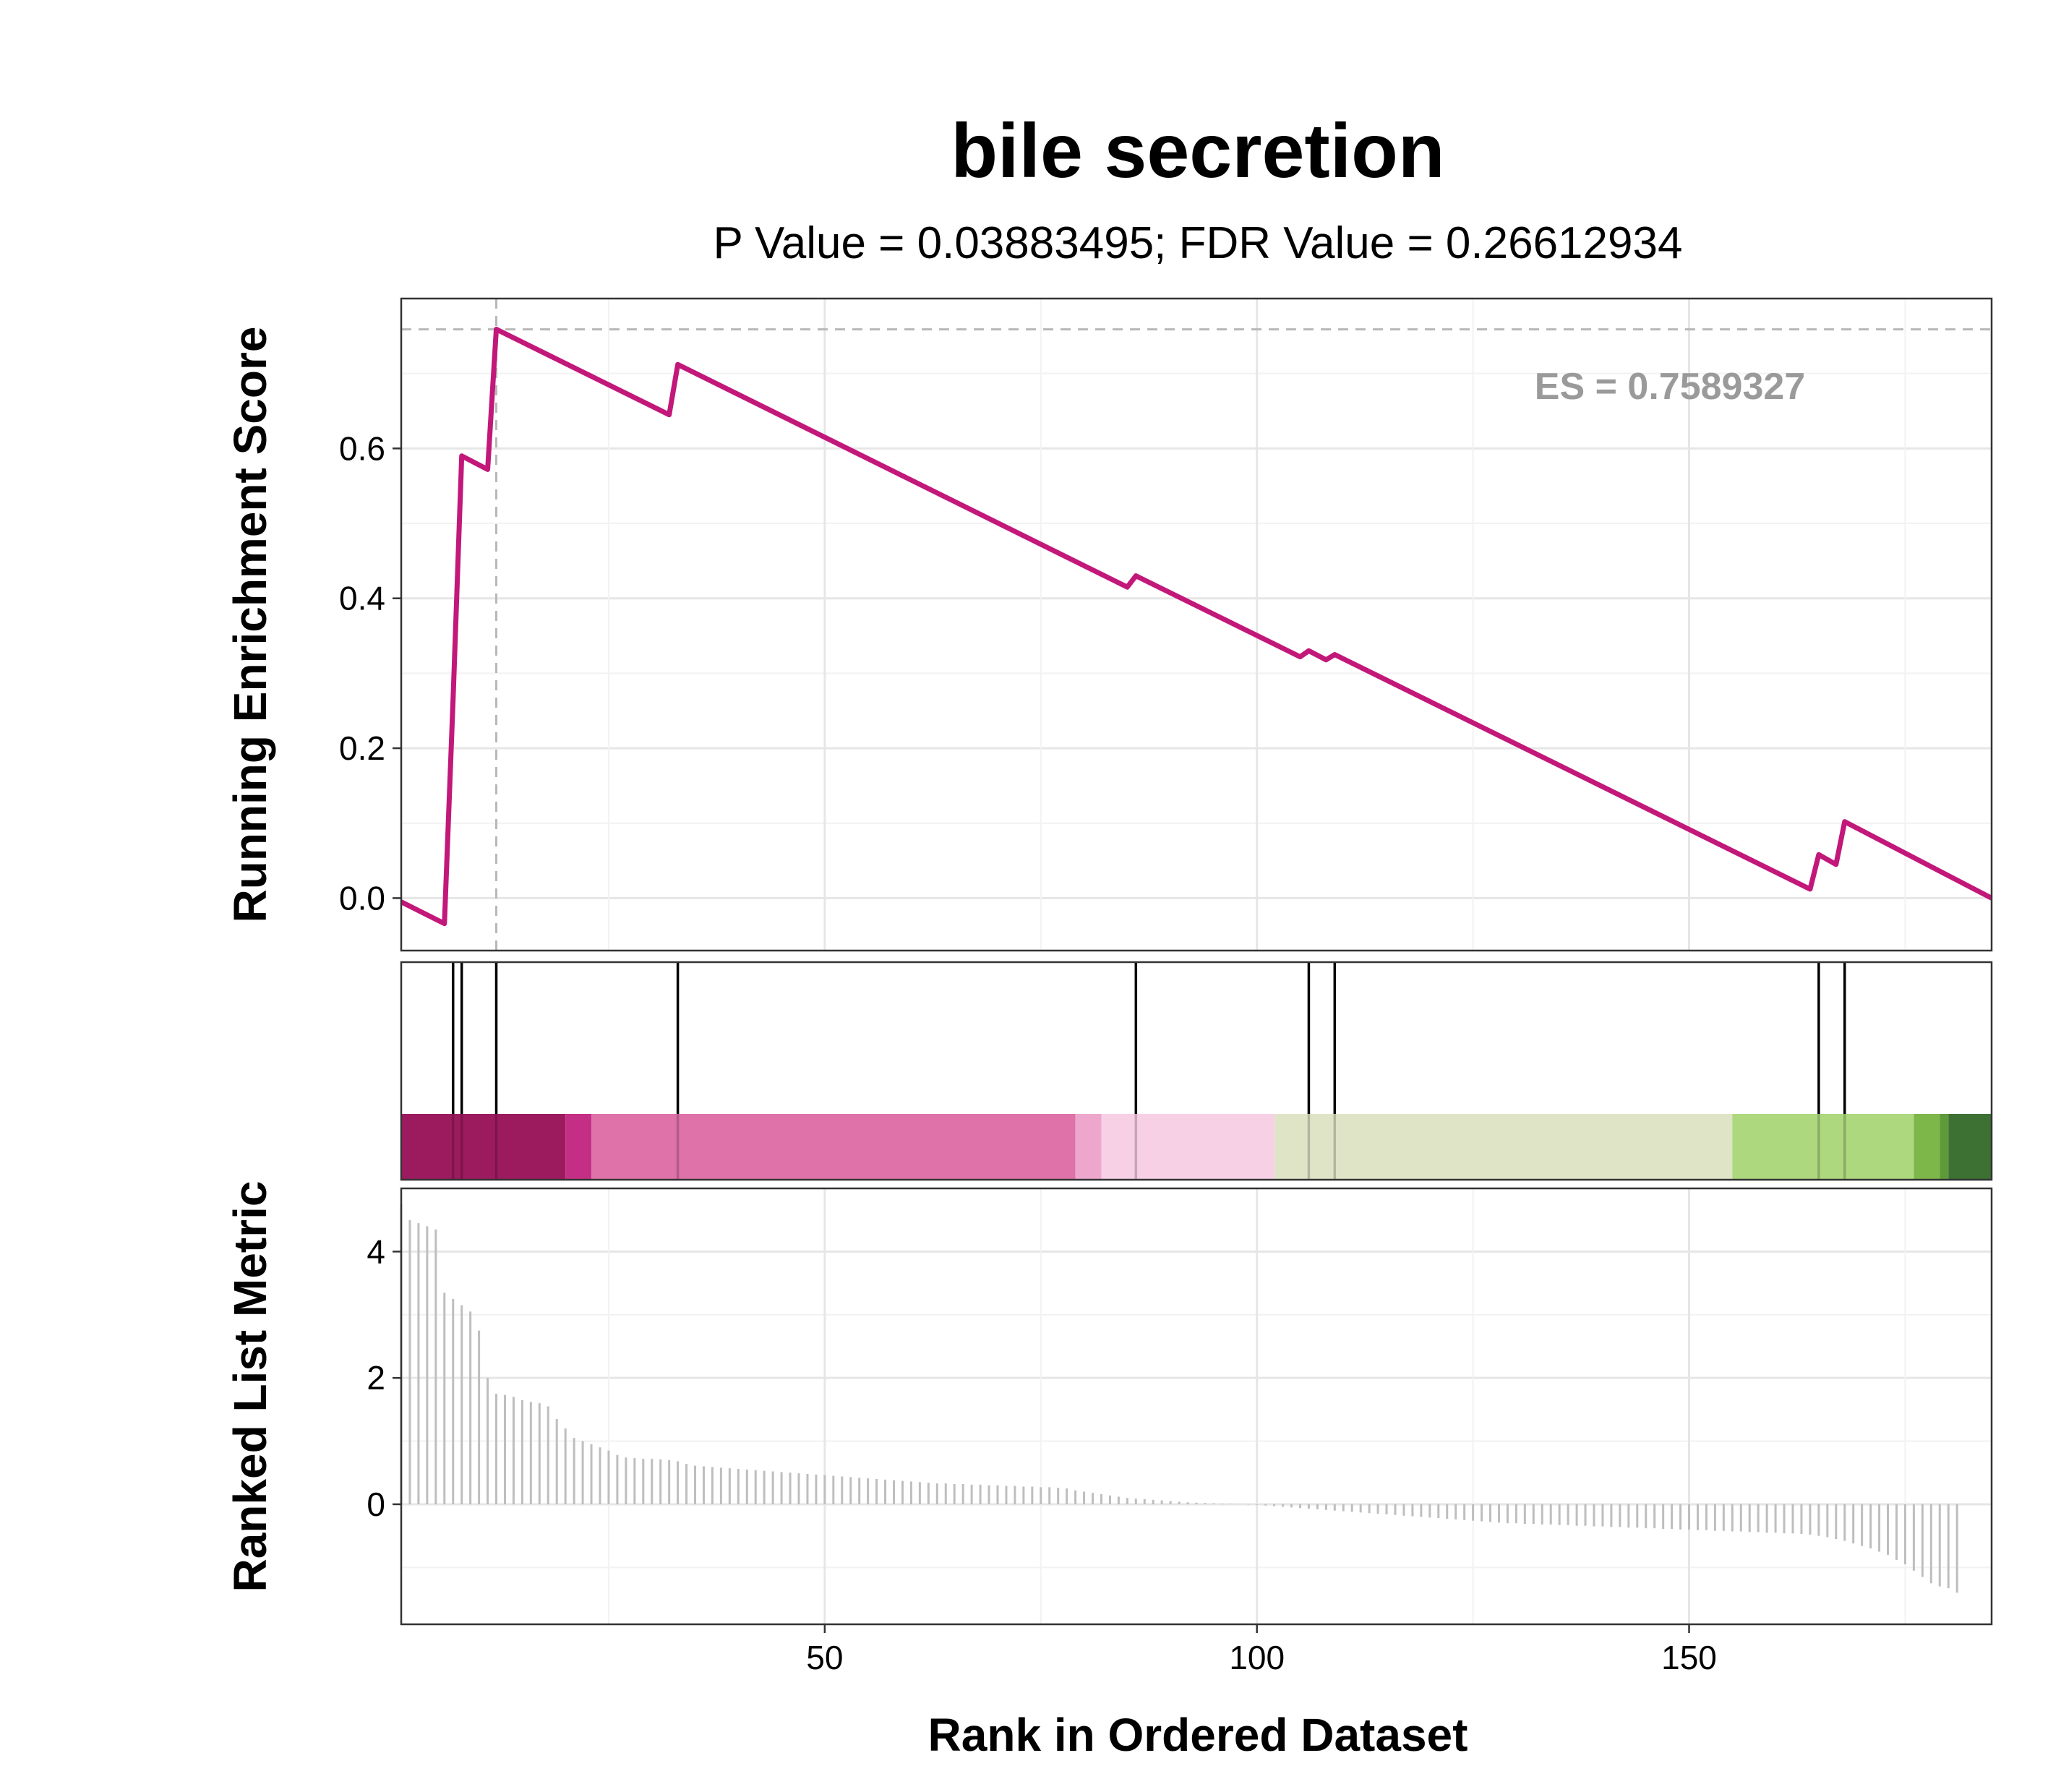 This screenshot has width=2048, height=1792. I want to click on y-tick-label: 4, so click(376, 1251).